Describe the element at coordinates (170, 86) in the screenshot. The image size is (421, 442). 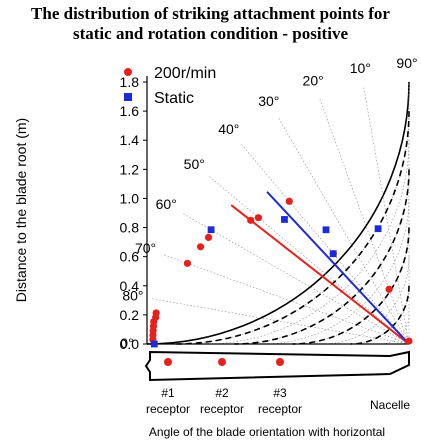
I see `legend: 200r/min Static` at that location.